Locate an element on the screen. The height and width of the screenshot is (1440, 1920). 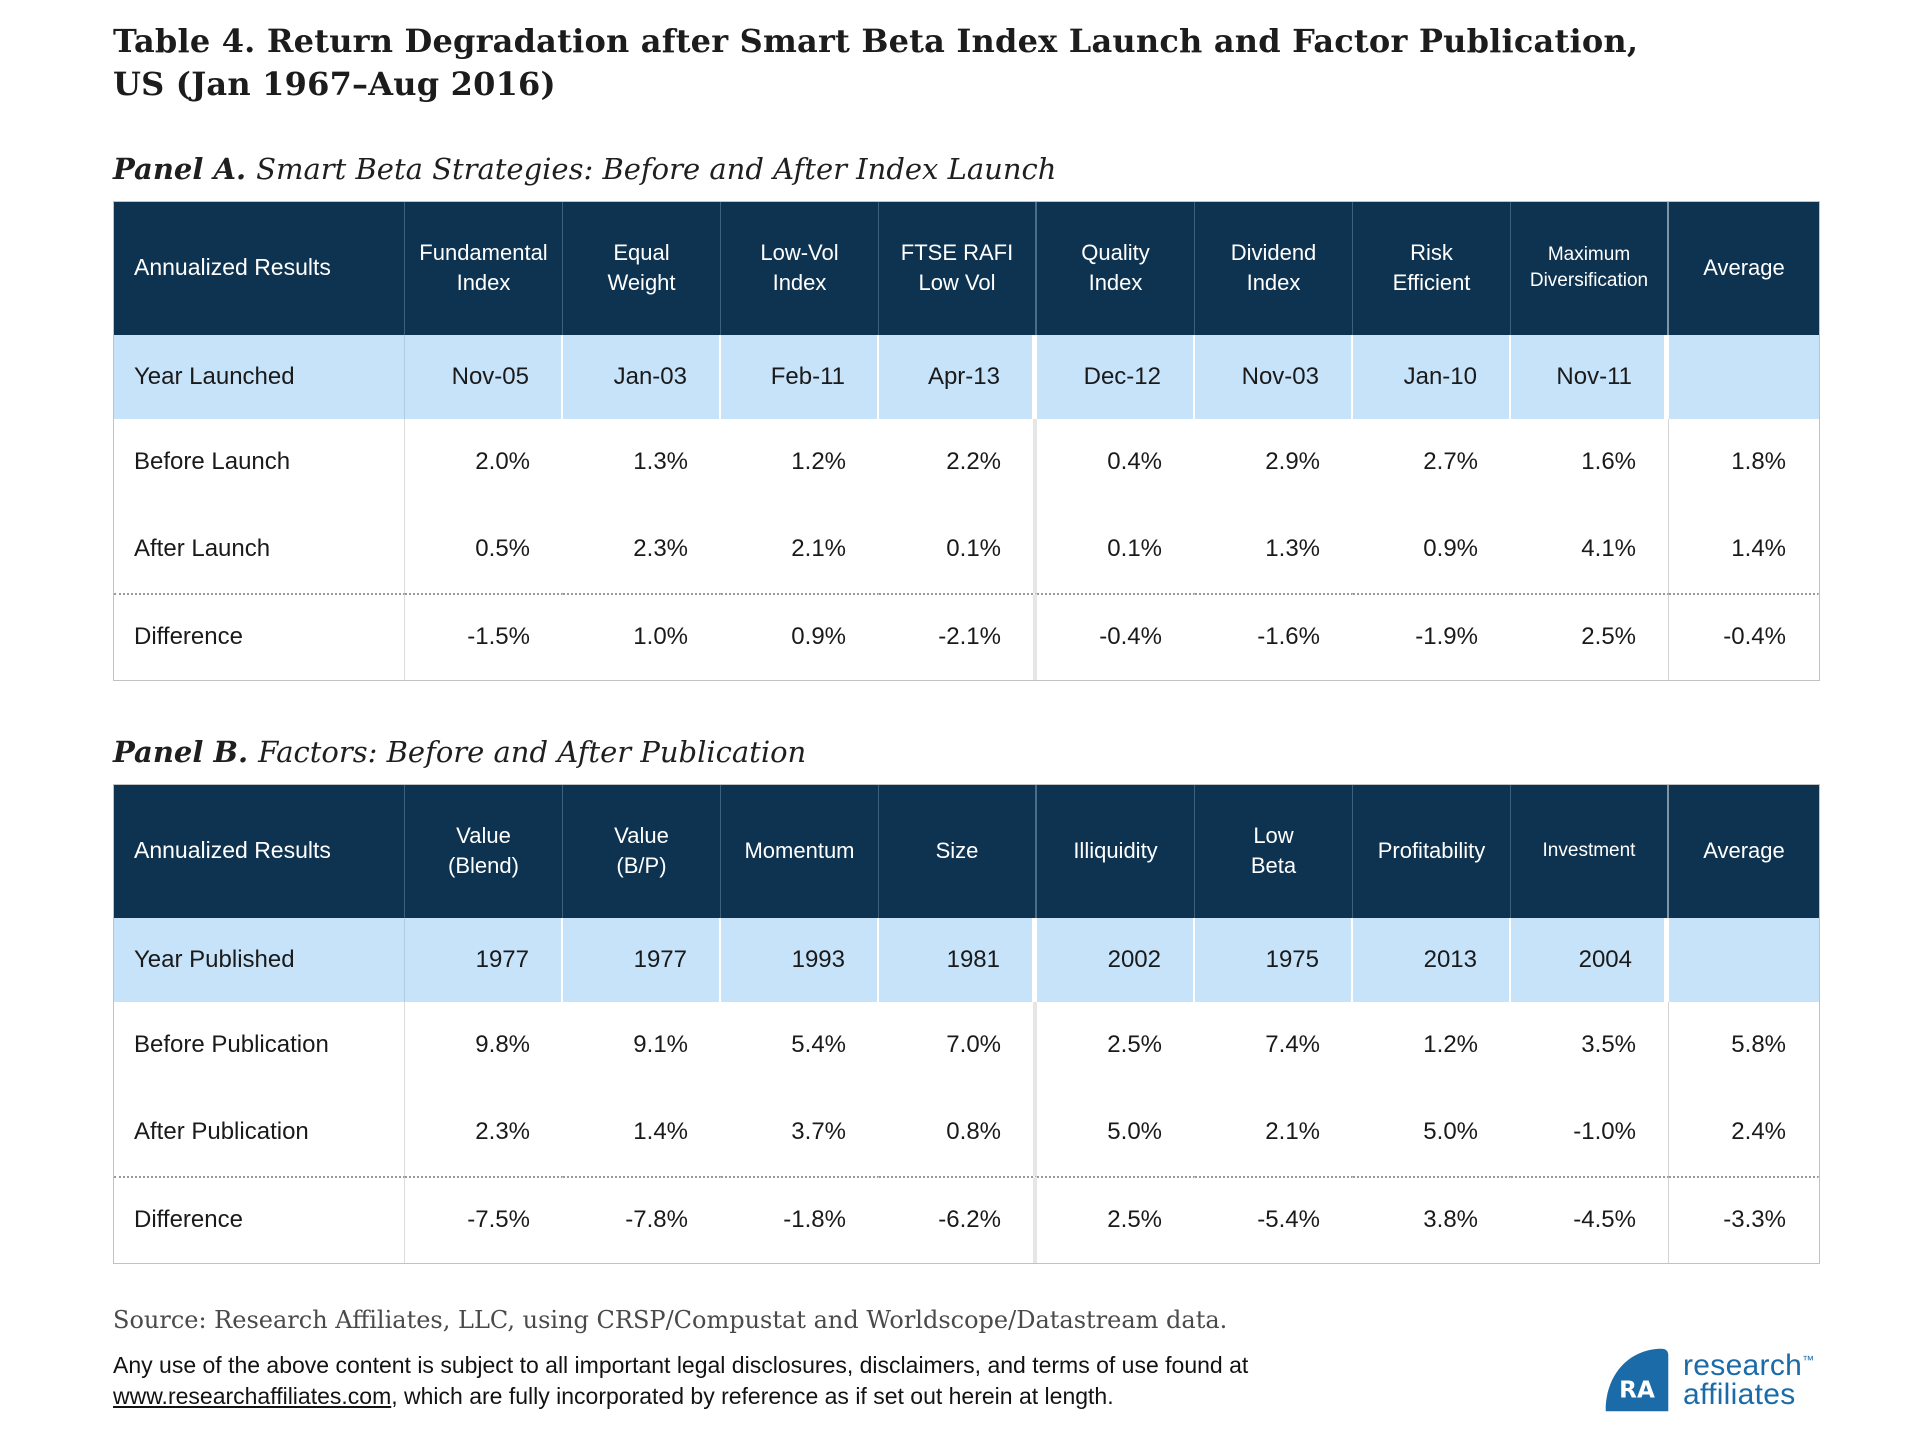
table-cell: 1.4% is located at coordinates (1744, 549).